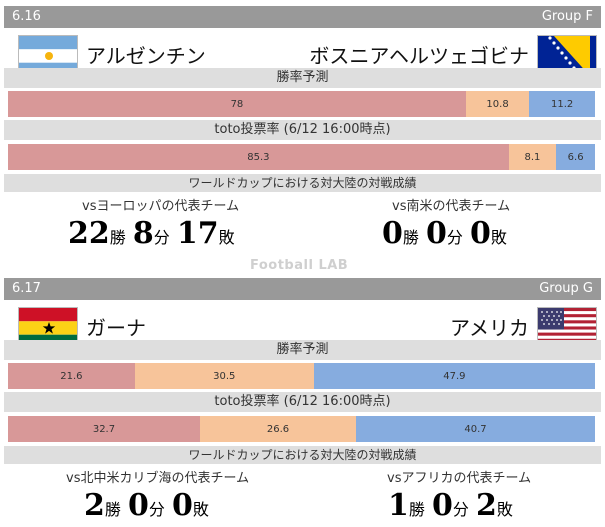  What do you see at coordinates (575, 157) in the screenshot?
I see `toto-away-segment: 6.6` at bounding box center [575, 157].